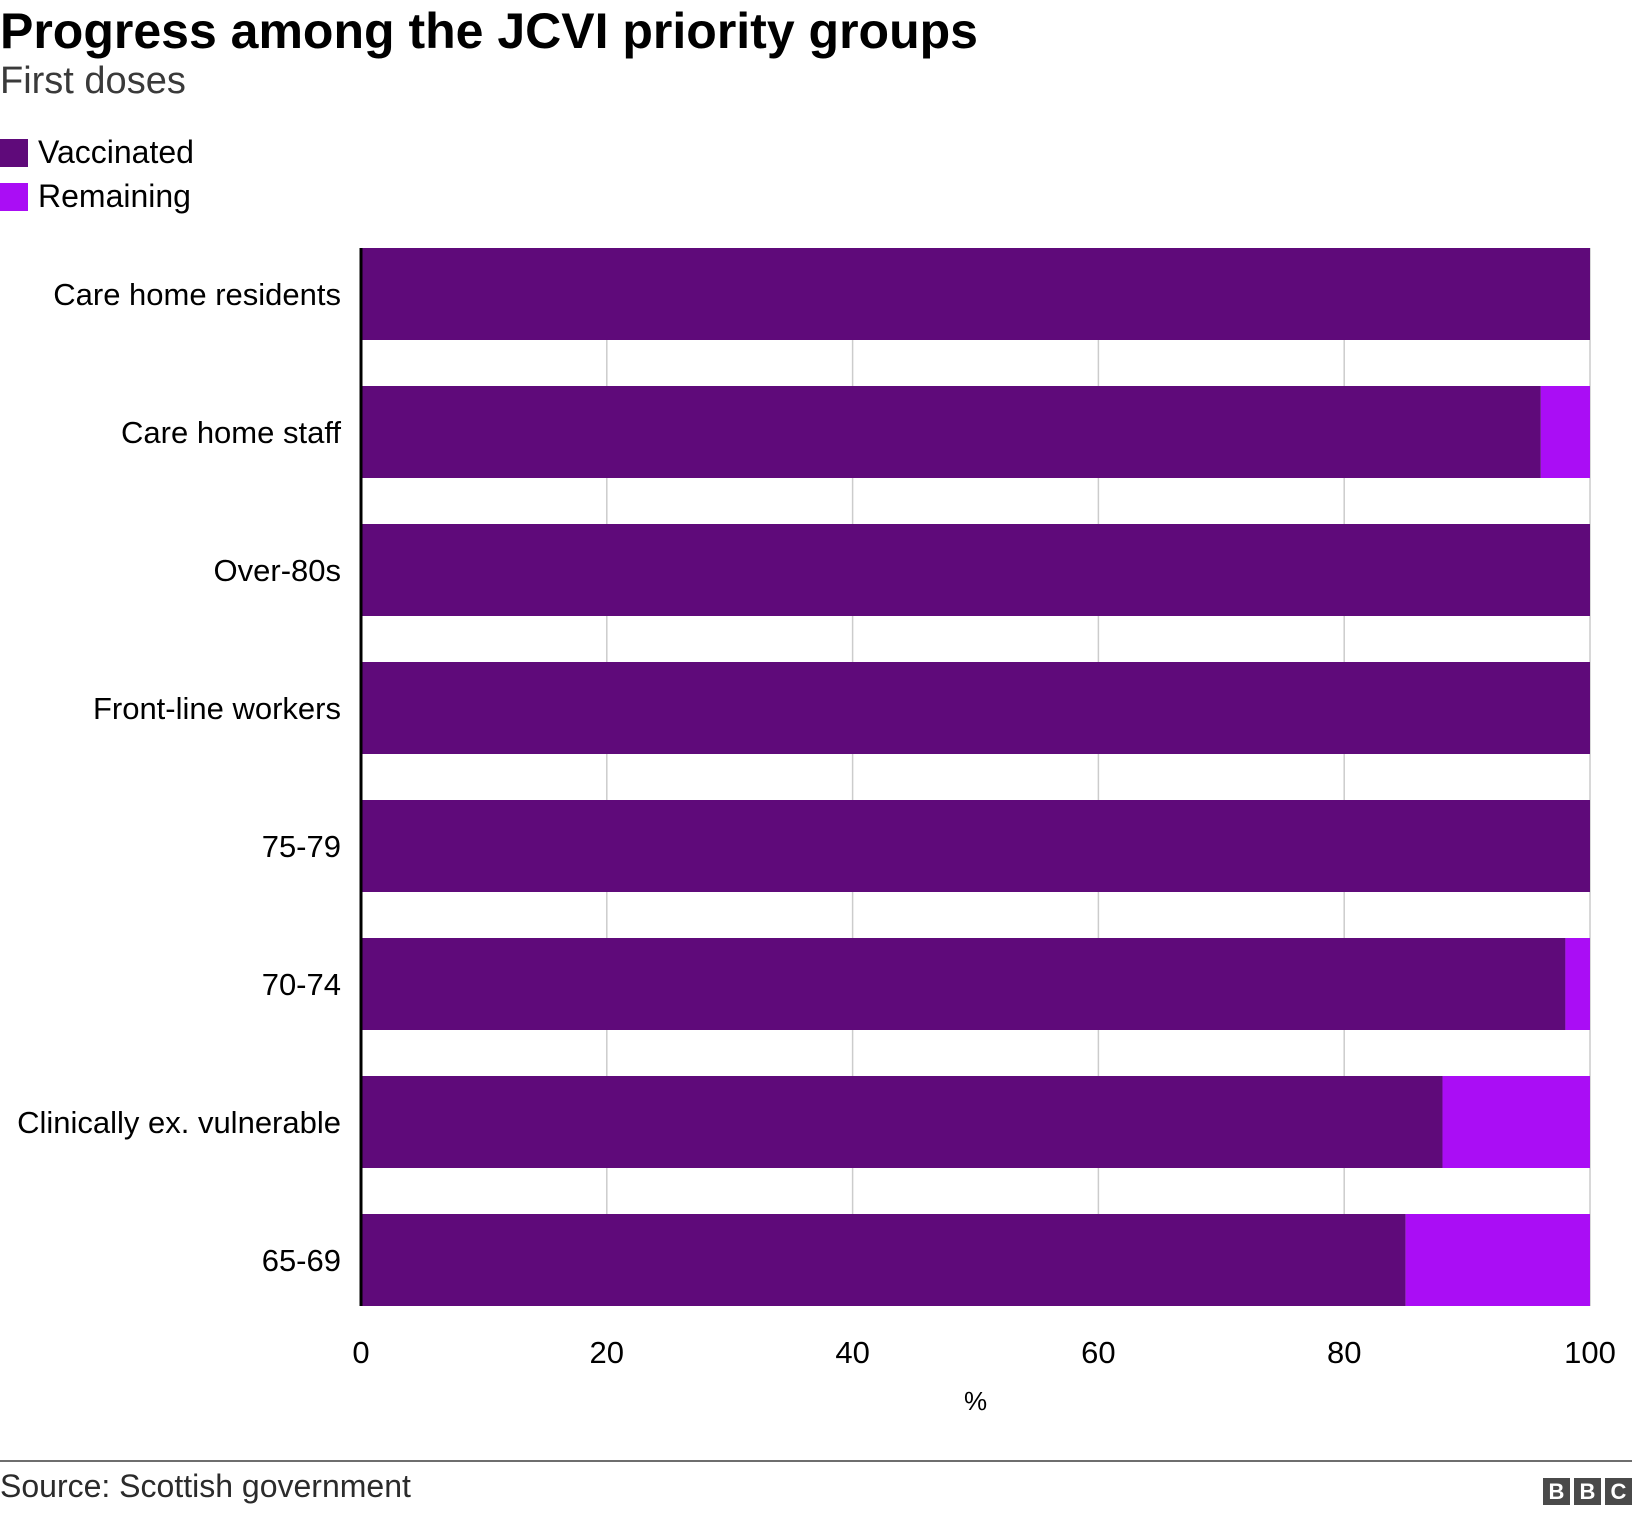  Describe the element at coordinates (205, 1486) in the screenshot. I see `source-note: Source: Scottish government` at that location.